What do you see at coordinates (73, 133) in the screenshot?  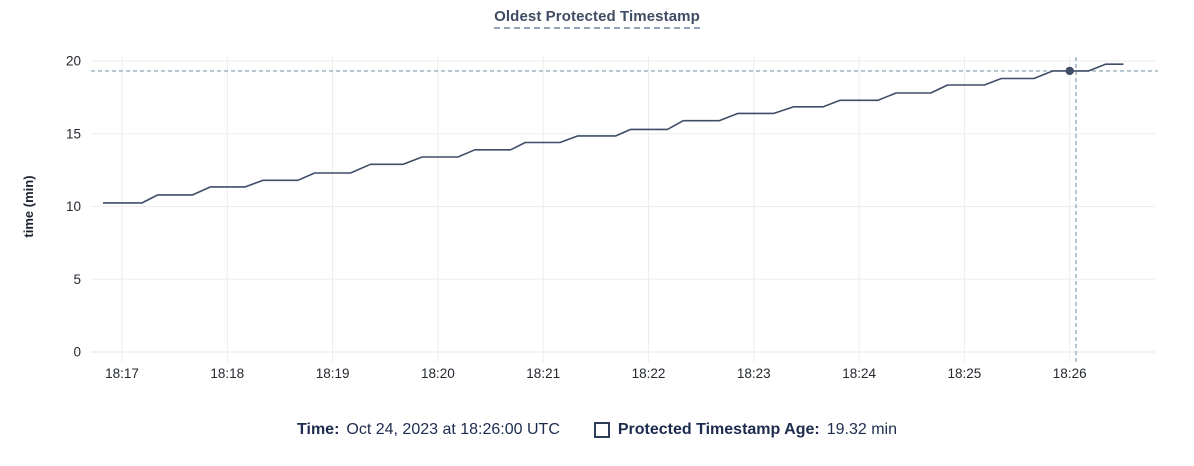 I see `y-tick-label: 15` at bounding box center [73, 133].